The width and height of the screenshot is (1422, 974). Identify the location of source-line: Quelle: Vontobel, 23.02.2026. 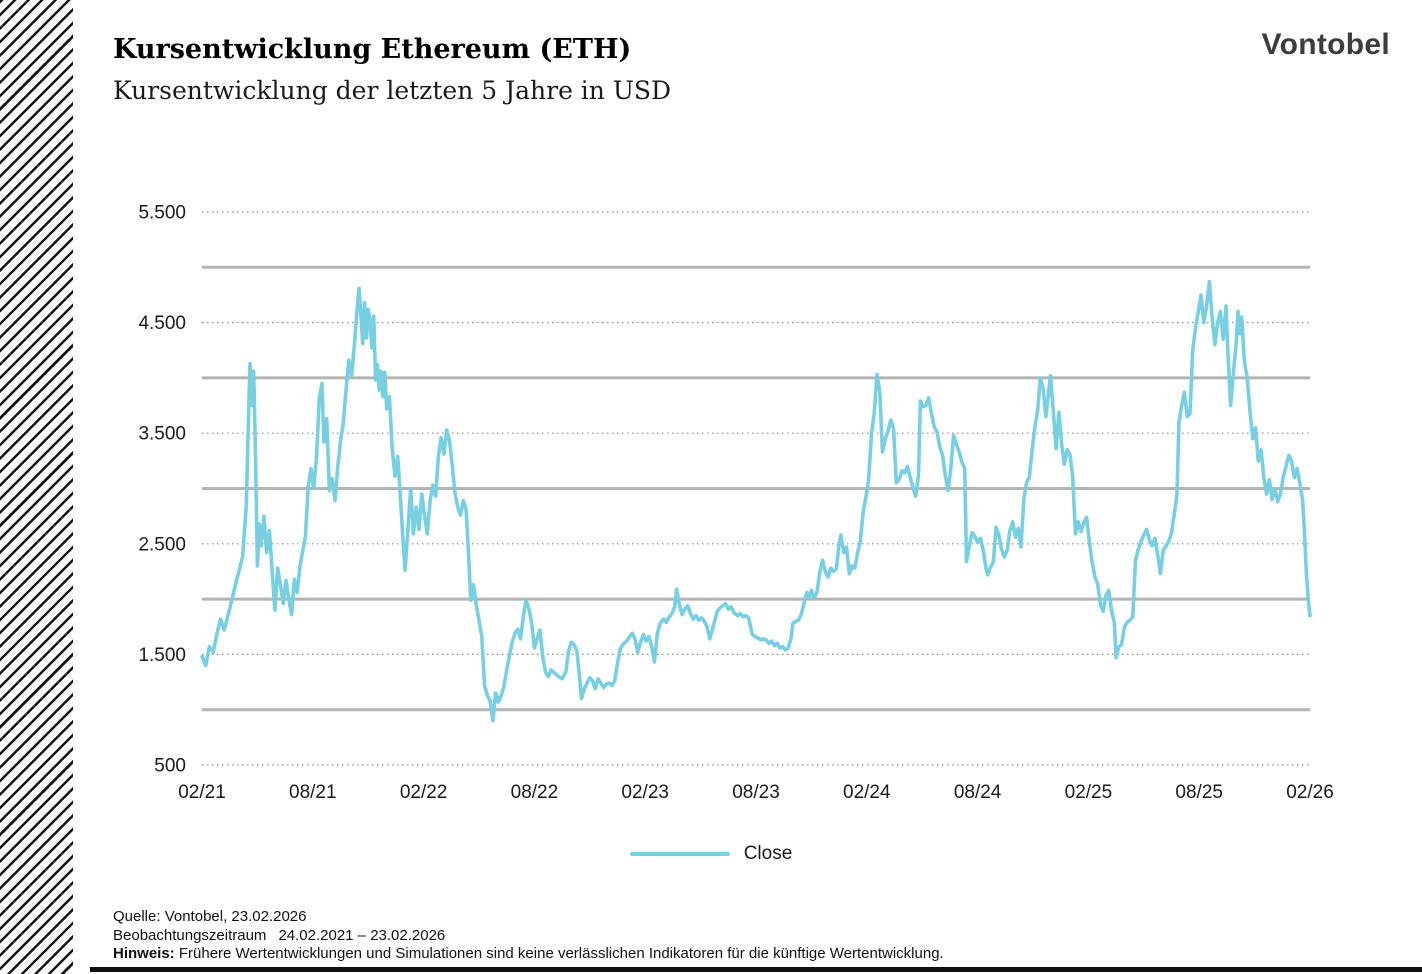
(210, 916).